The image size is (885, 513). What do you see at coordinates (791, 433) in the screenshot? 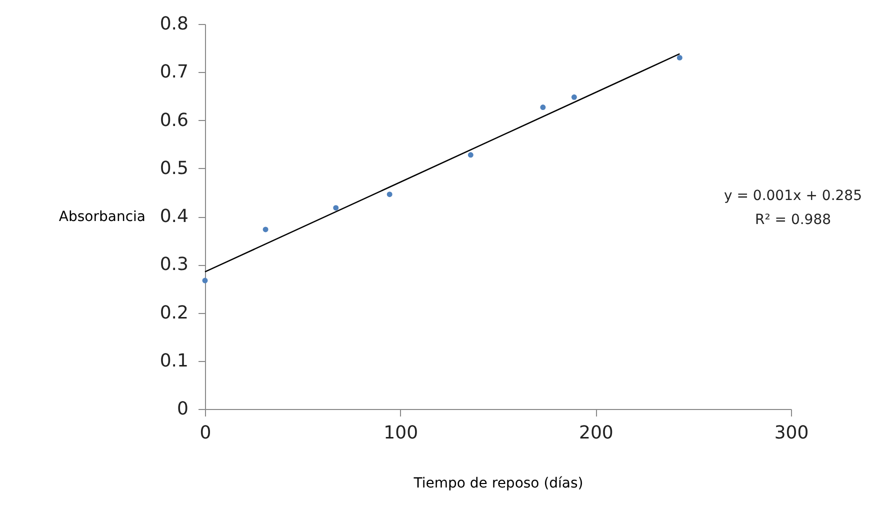
I see `x-tick-label: 300` at bounding box center [791, 433].